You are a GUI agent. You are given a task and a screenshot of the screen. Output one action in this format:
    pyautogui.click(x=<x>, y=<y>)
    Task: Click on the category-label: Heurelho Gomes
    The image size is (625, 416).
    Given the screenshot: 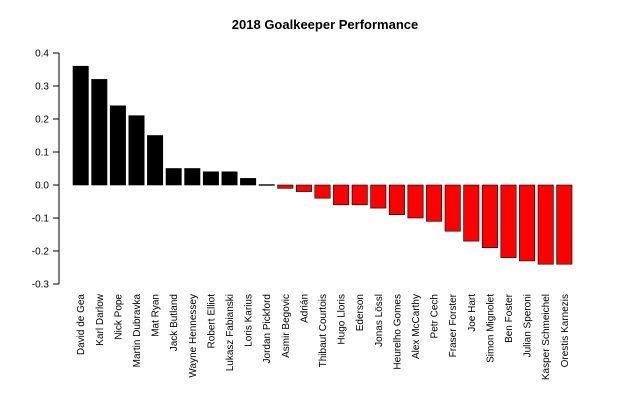 What is the action you would take?
    pyautogui.click(x=397, y=332)
    